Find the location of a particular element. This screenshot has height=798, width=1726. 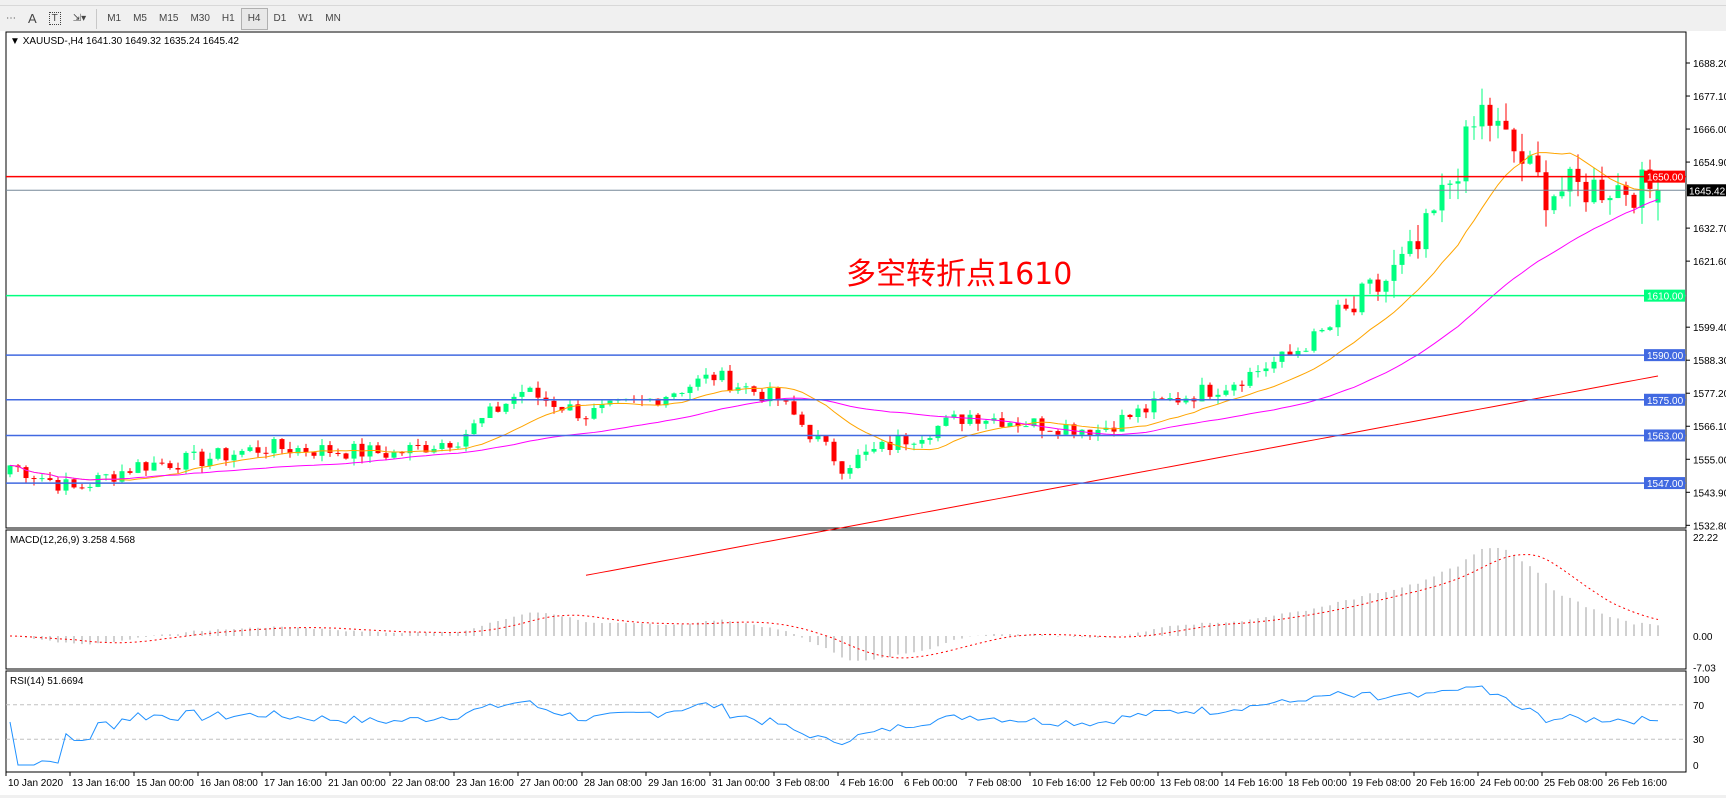

time-tick-label: 23 Jan 16:00 is located at coordinates (485, 783).